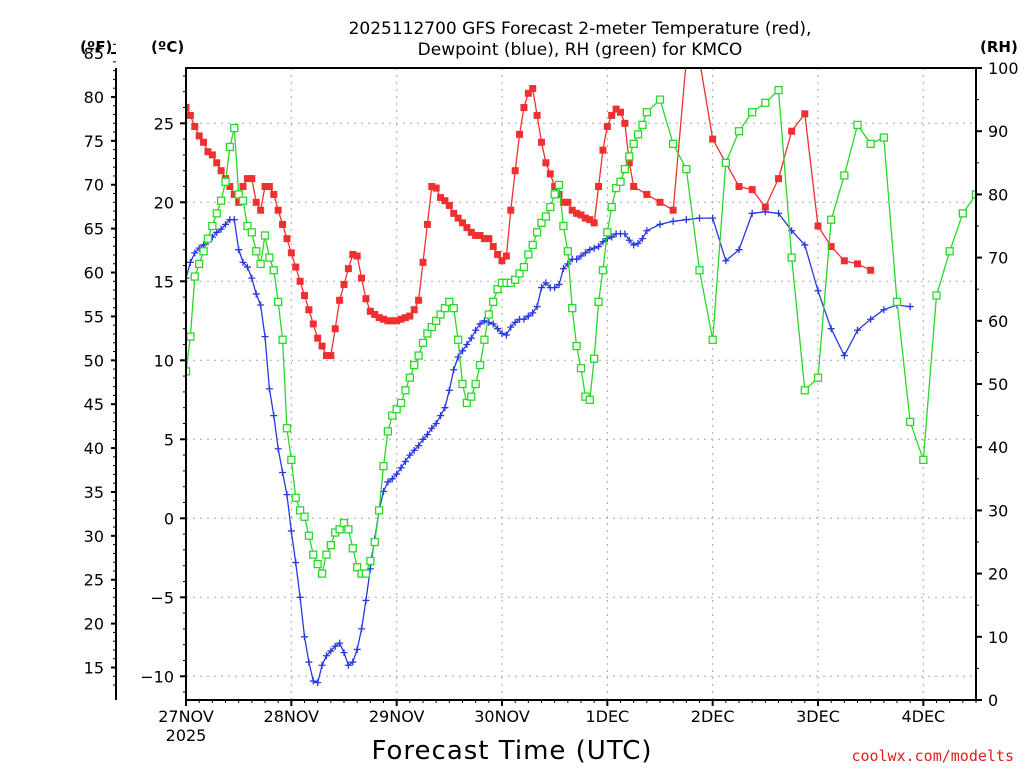  Describe the element at coordinates (580, 50) in the screenshot. I see `chart-title-line-2: Dewpoint (blue), RH (green) for KMCO` at that location.